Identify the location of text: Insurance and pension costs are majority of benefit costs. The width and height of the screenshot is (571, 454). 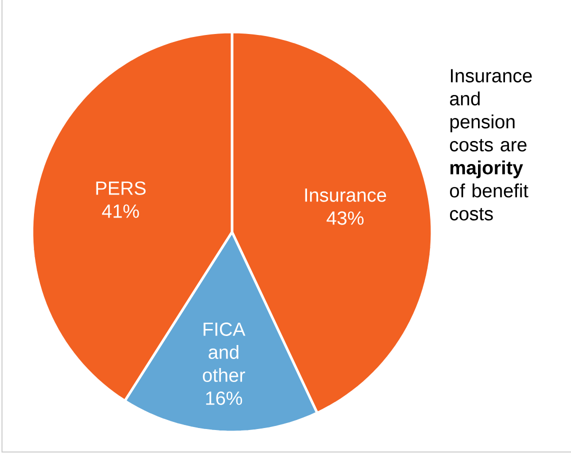
(491, 144).